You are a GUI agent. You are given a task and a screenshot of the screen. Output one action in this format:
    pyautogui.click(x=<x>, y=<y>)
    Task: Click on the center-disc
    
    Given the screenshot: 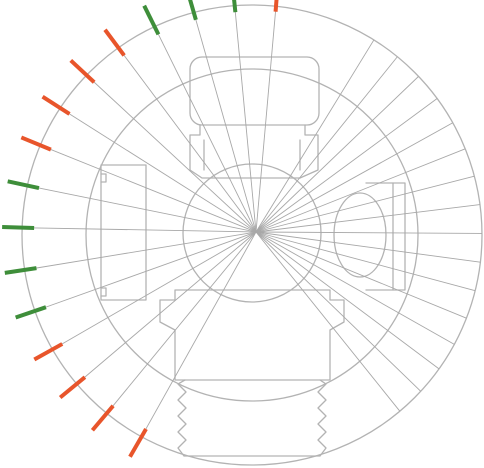 What is the action you would take?
    pyautogui.click(x=252, y=233)
    